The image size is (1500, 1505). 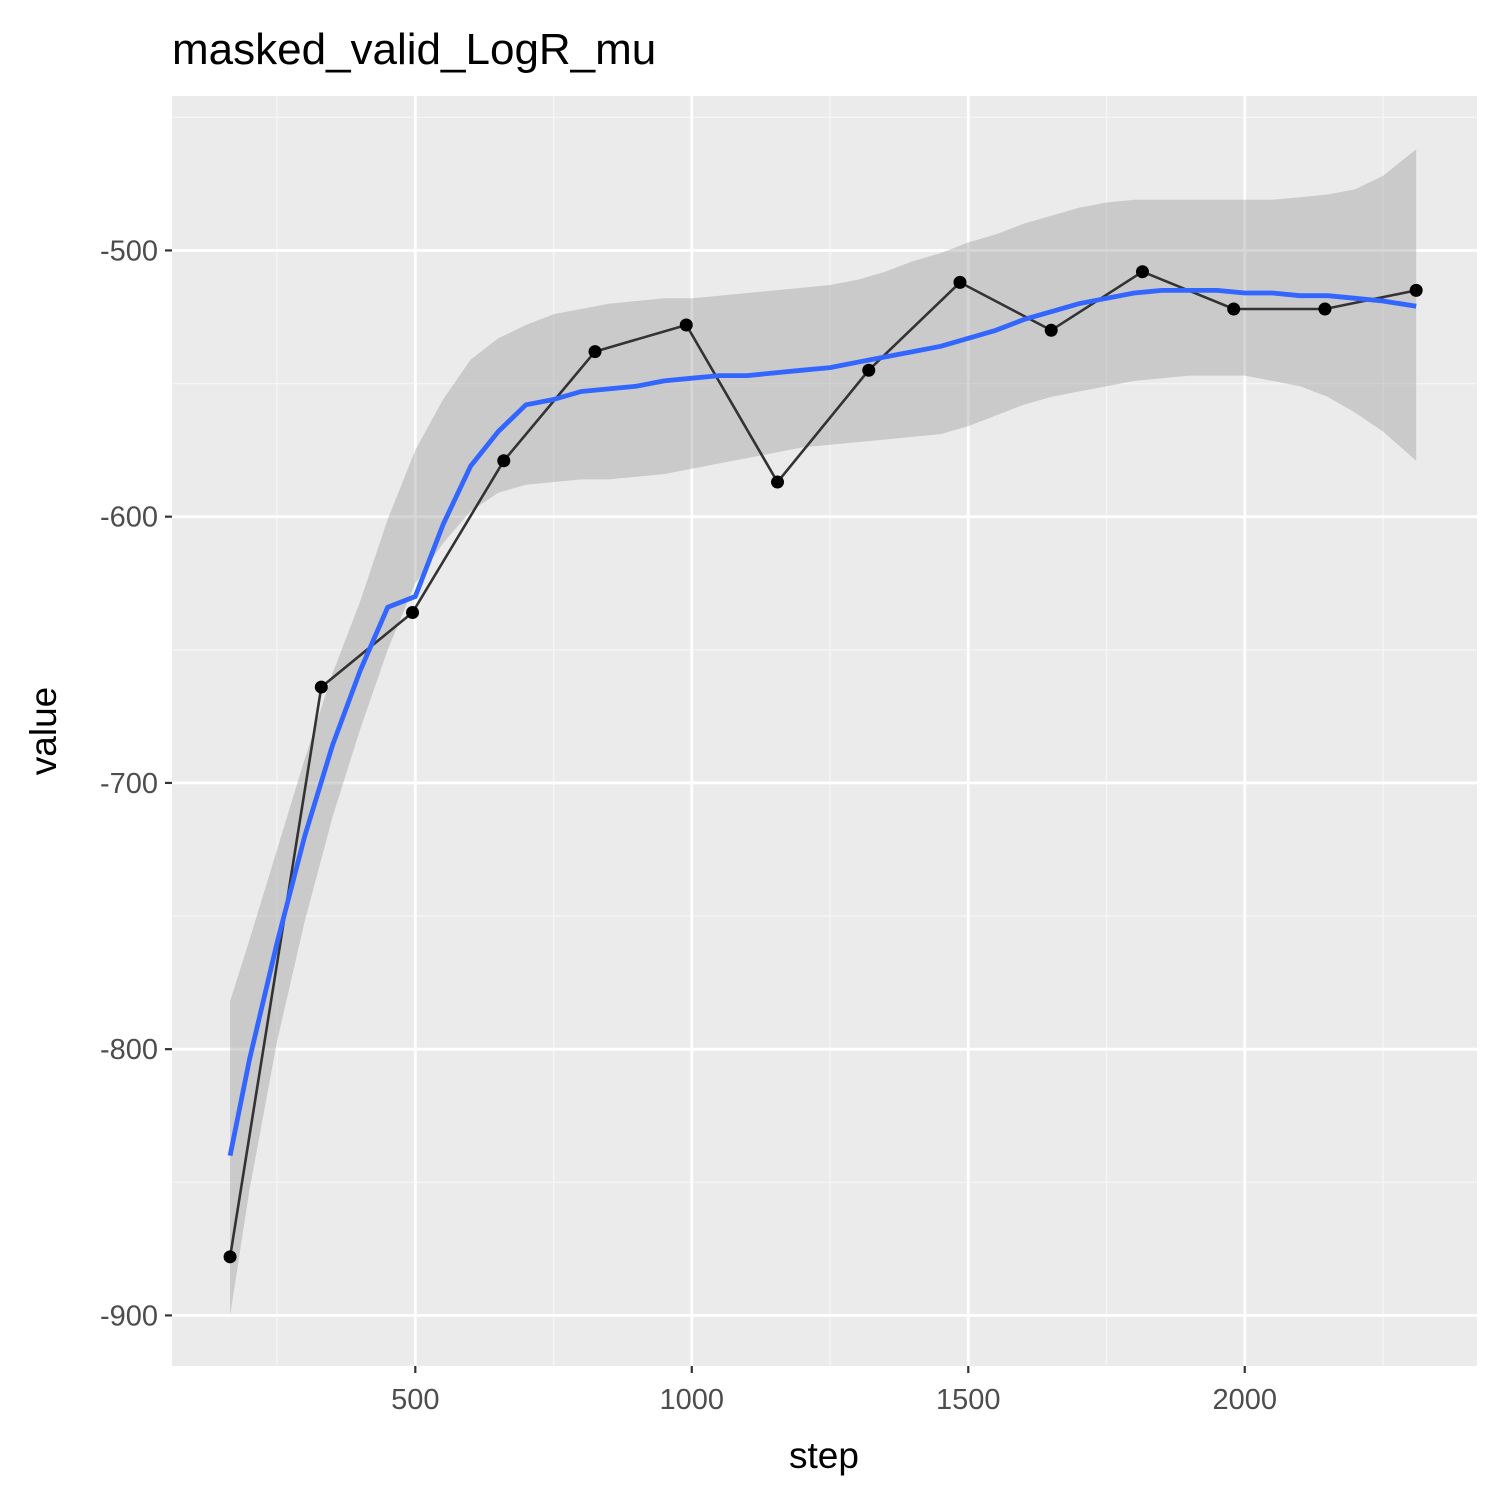 What do you see at coordinates (1244, 1400) in the screenshot?
I see `x-tick-label: 2000` at bounding box center [1244, 1400].